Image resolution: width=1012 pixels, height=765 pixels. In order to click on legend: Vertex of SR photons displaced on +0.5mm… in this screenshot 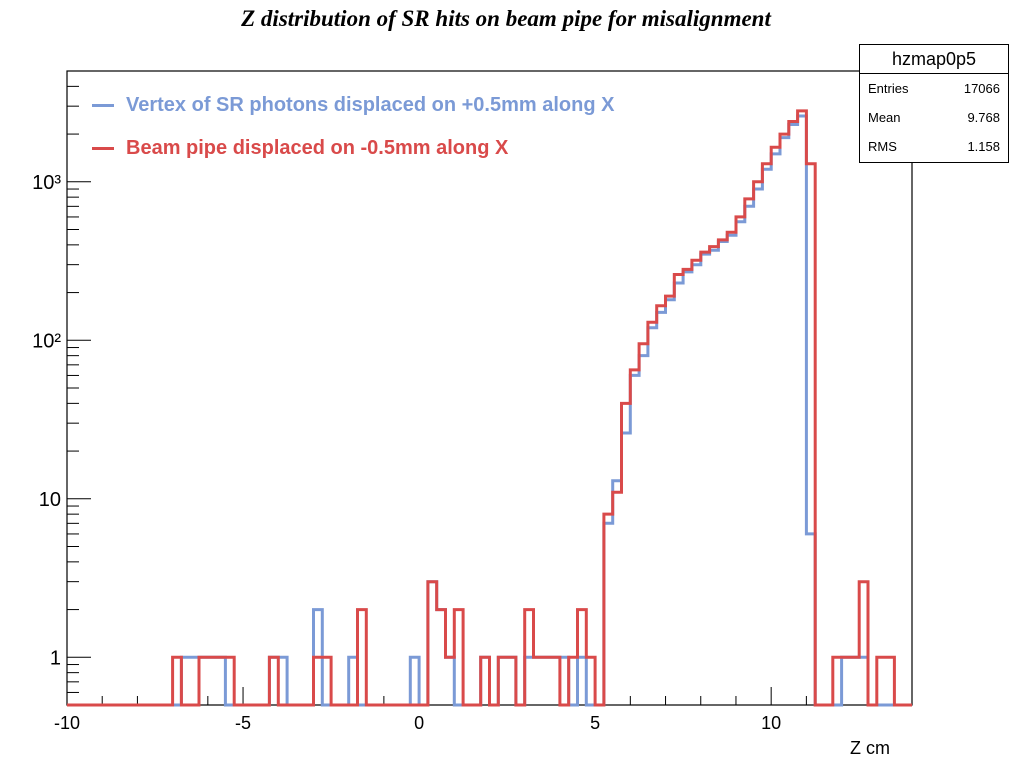, I will do `click(353, 127)`.